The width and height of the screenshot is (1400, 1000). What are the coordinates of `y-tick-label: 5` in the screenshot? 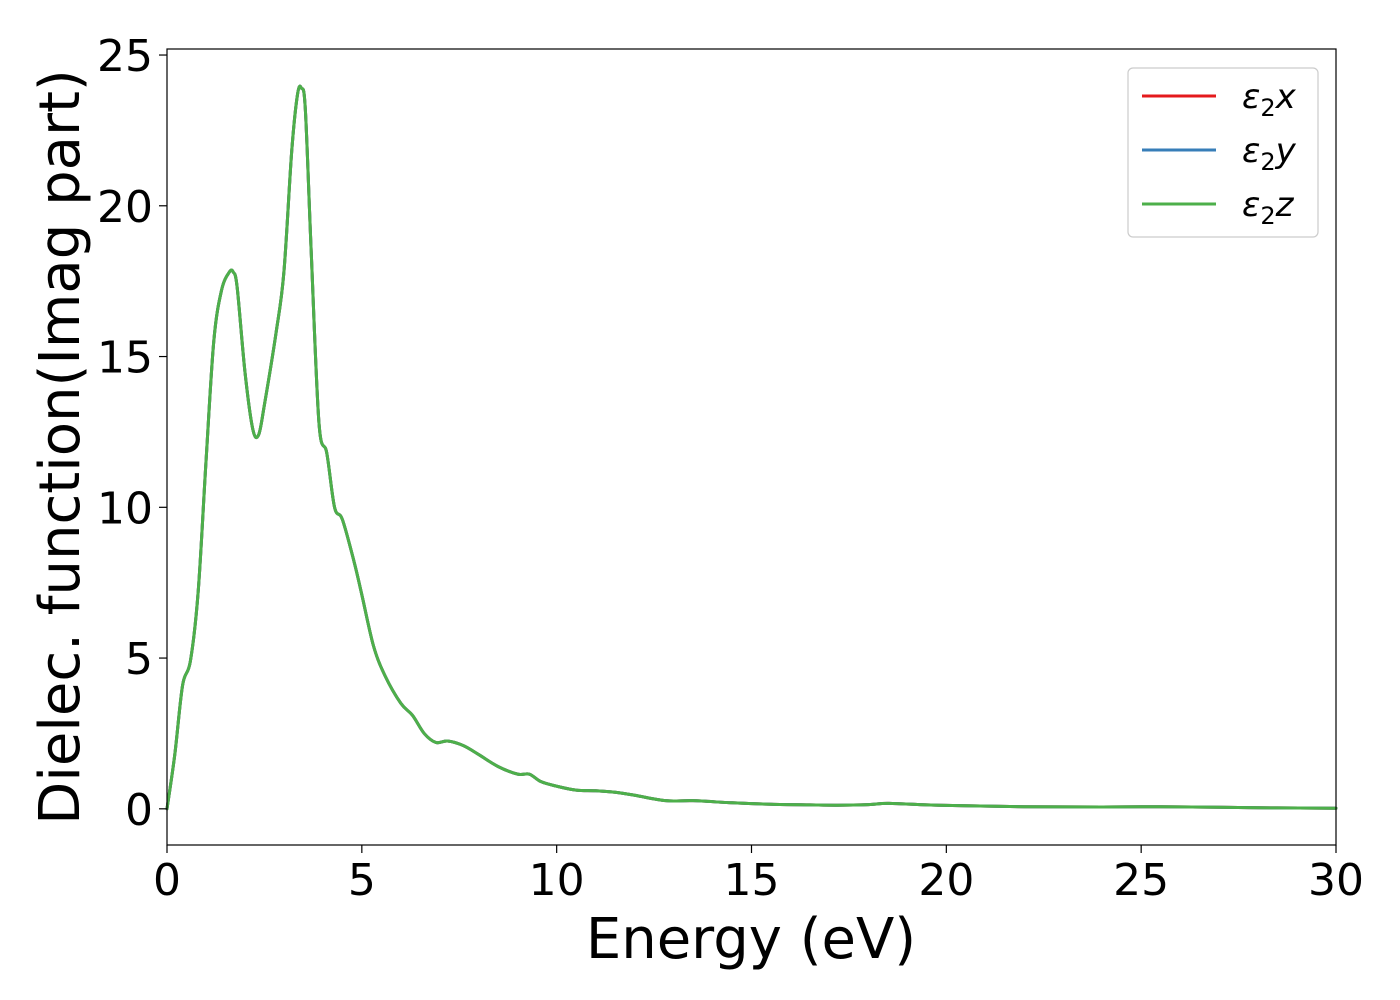 It's located at (139, 659).